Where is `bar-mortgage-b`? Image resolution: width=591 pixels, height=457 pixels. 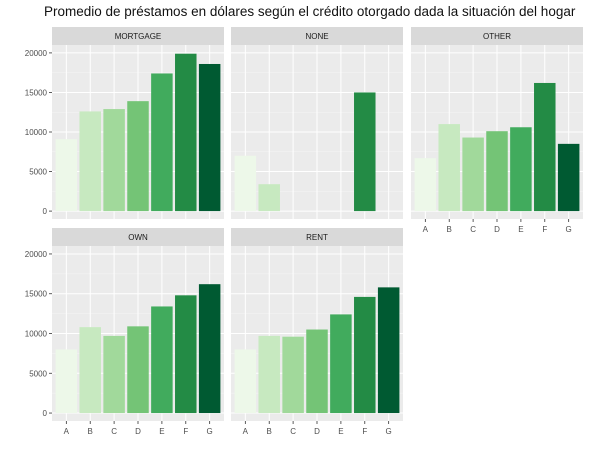 bar-mortgage-b is located at coordinates (90, 161).